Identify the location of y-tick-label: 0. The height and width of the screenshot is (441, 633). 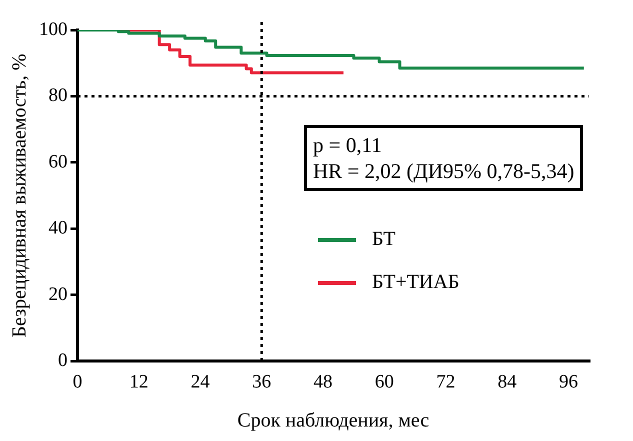
(63, 361).